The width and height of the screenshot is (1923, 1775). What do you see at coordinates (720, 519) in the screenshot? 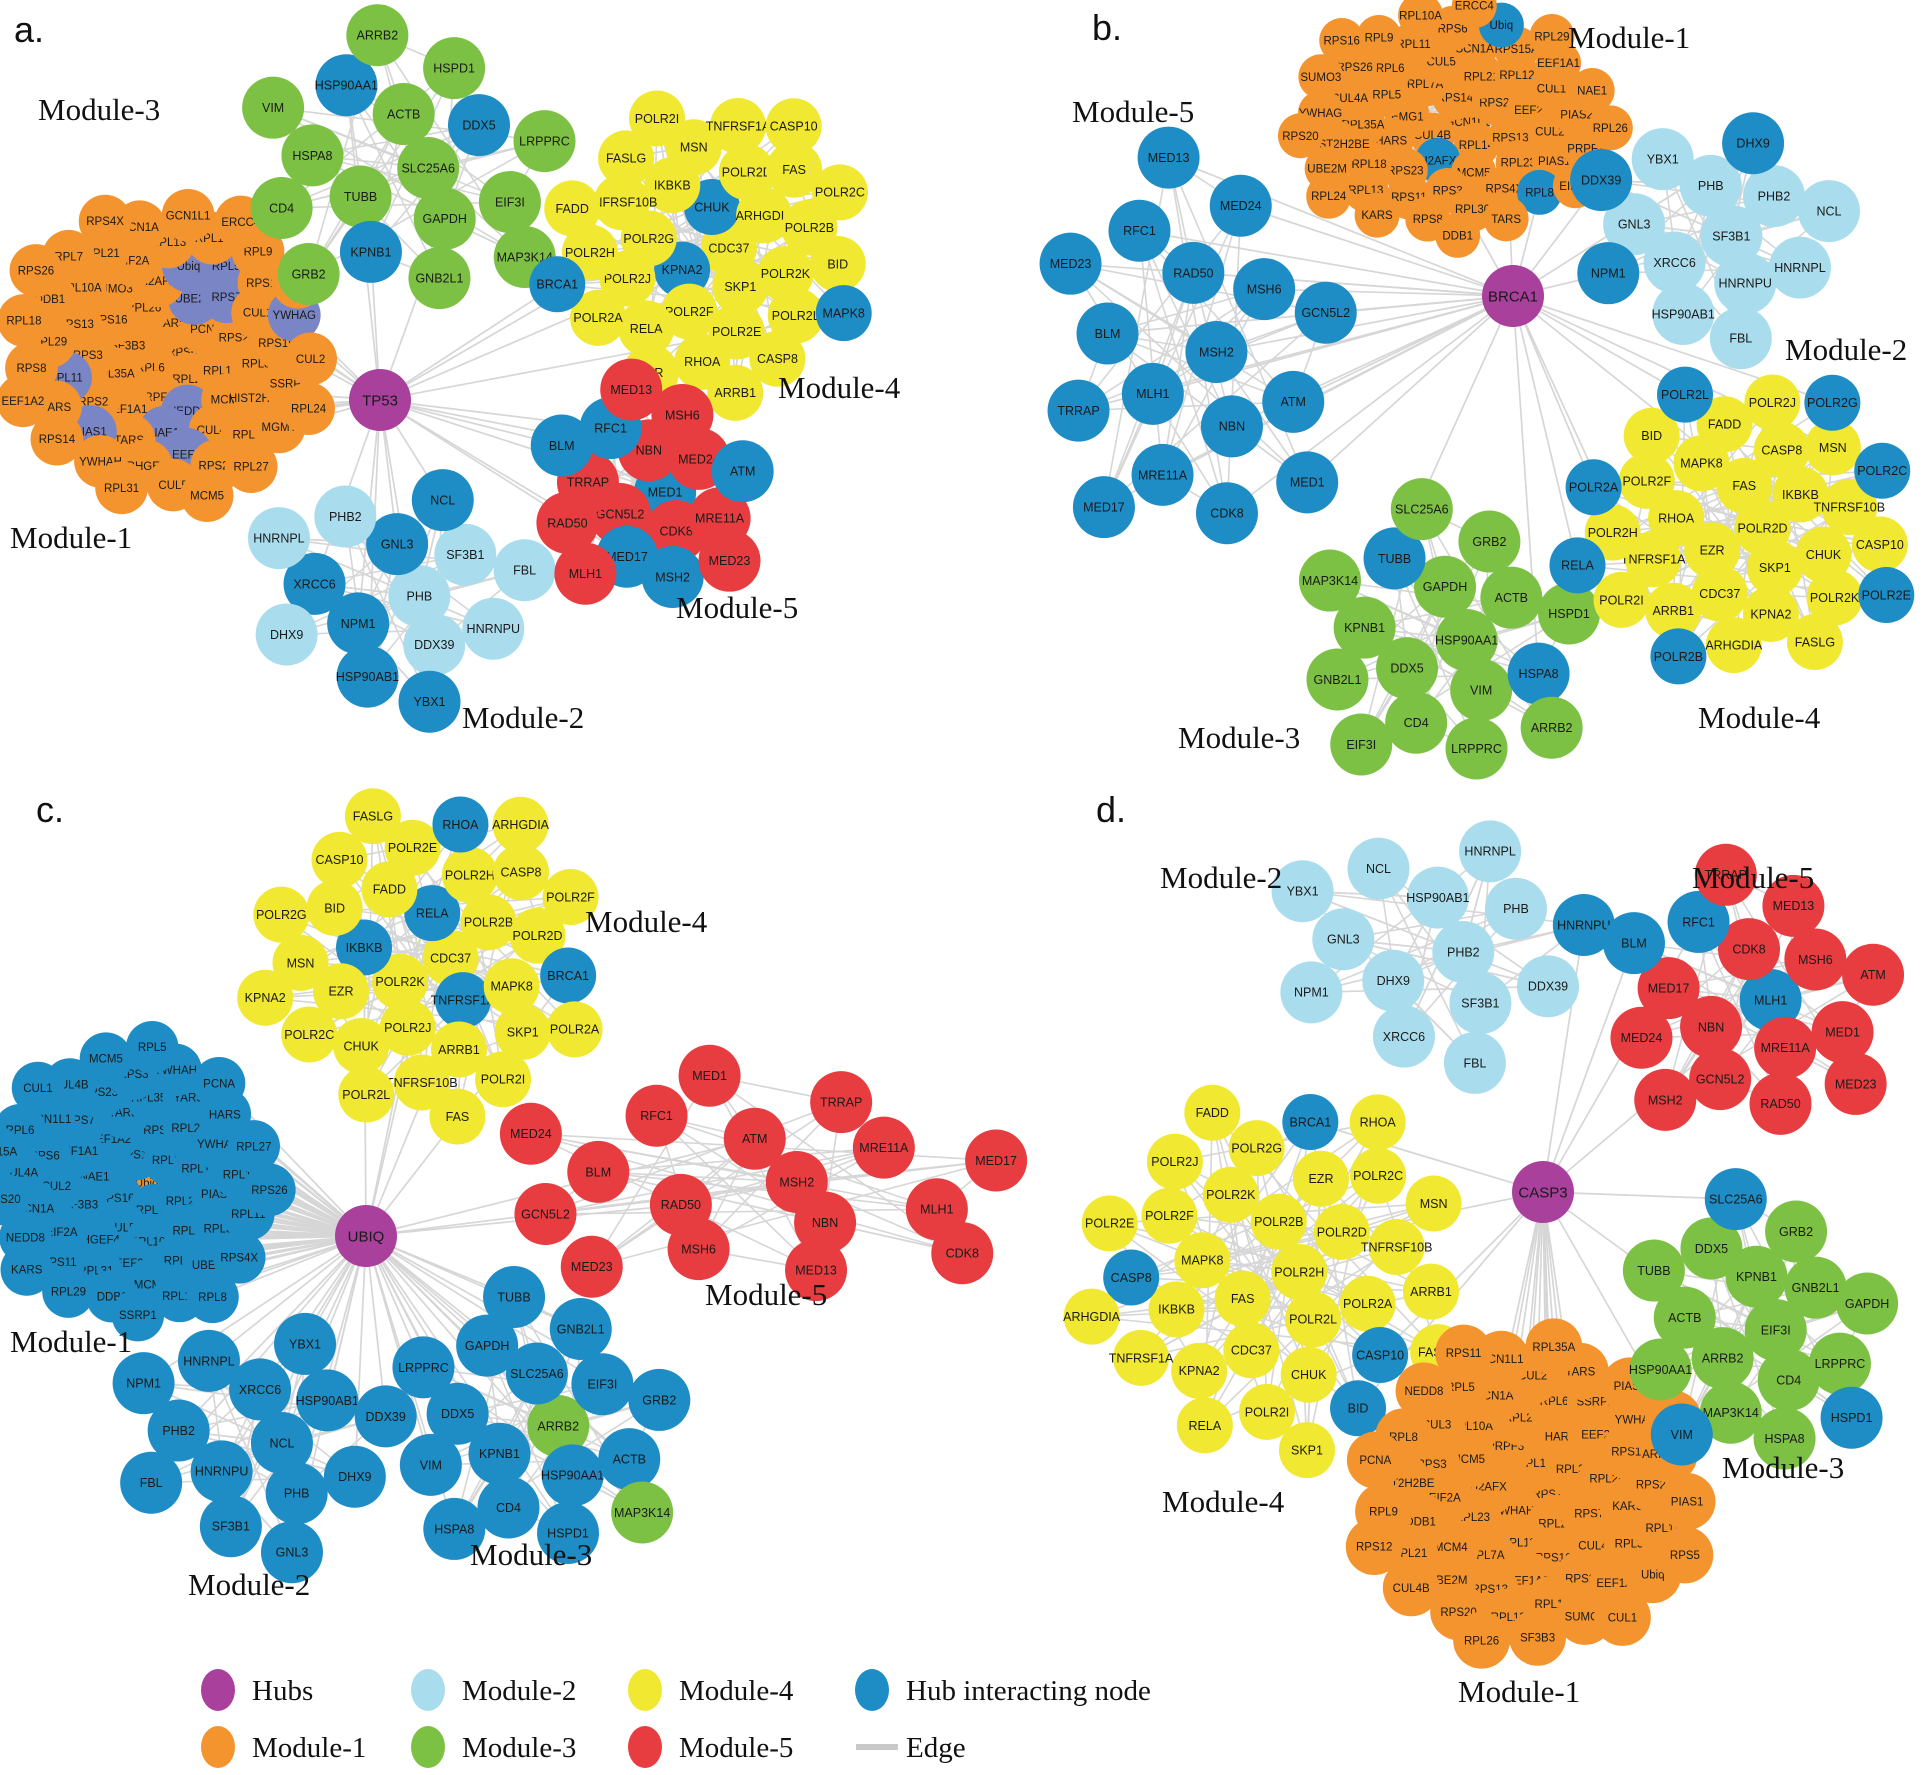
I see `gene-label: MRE11A` at bounding box center [720, 519].